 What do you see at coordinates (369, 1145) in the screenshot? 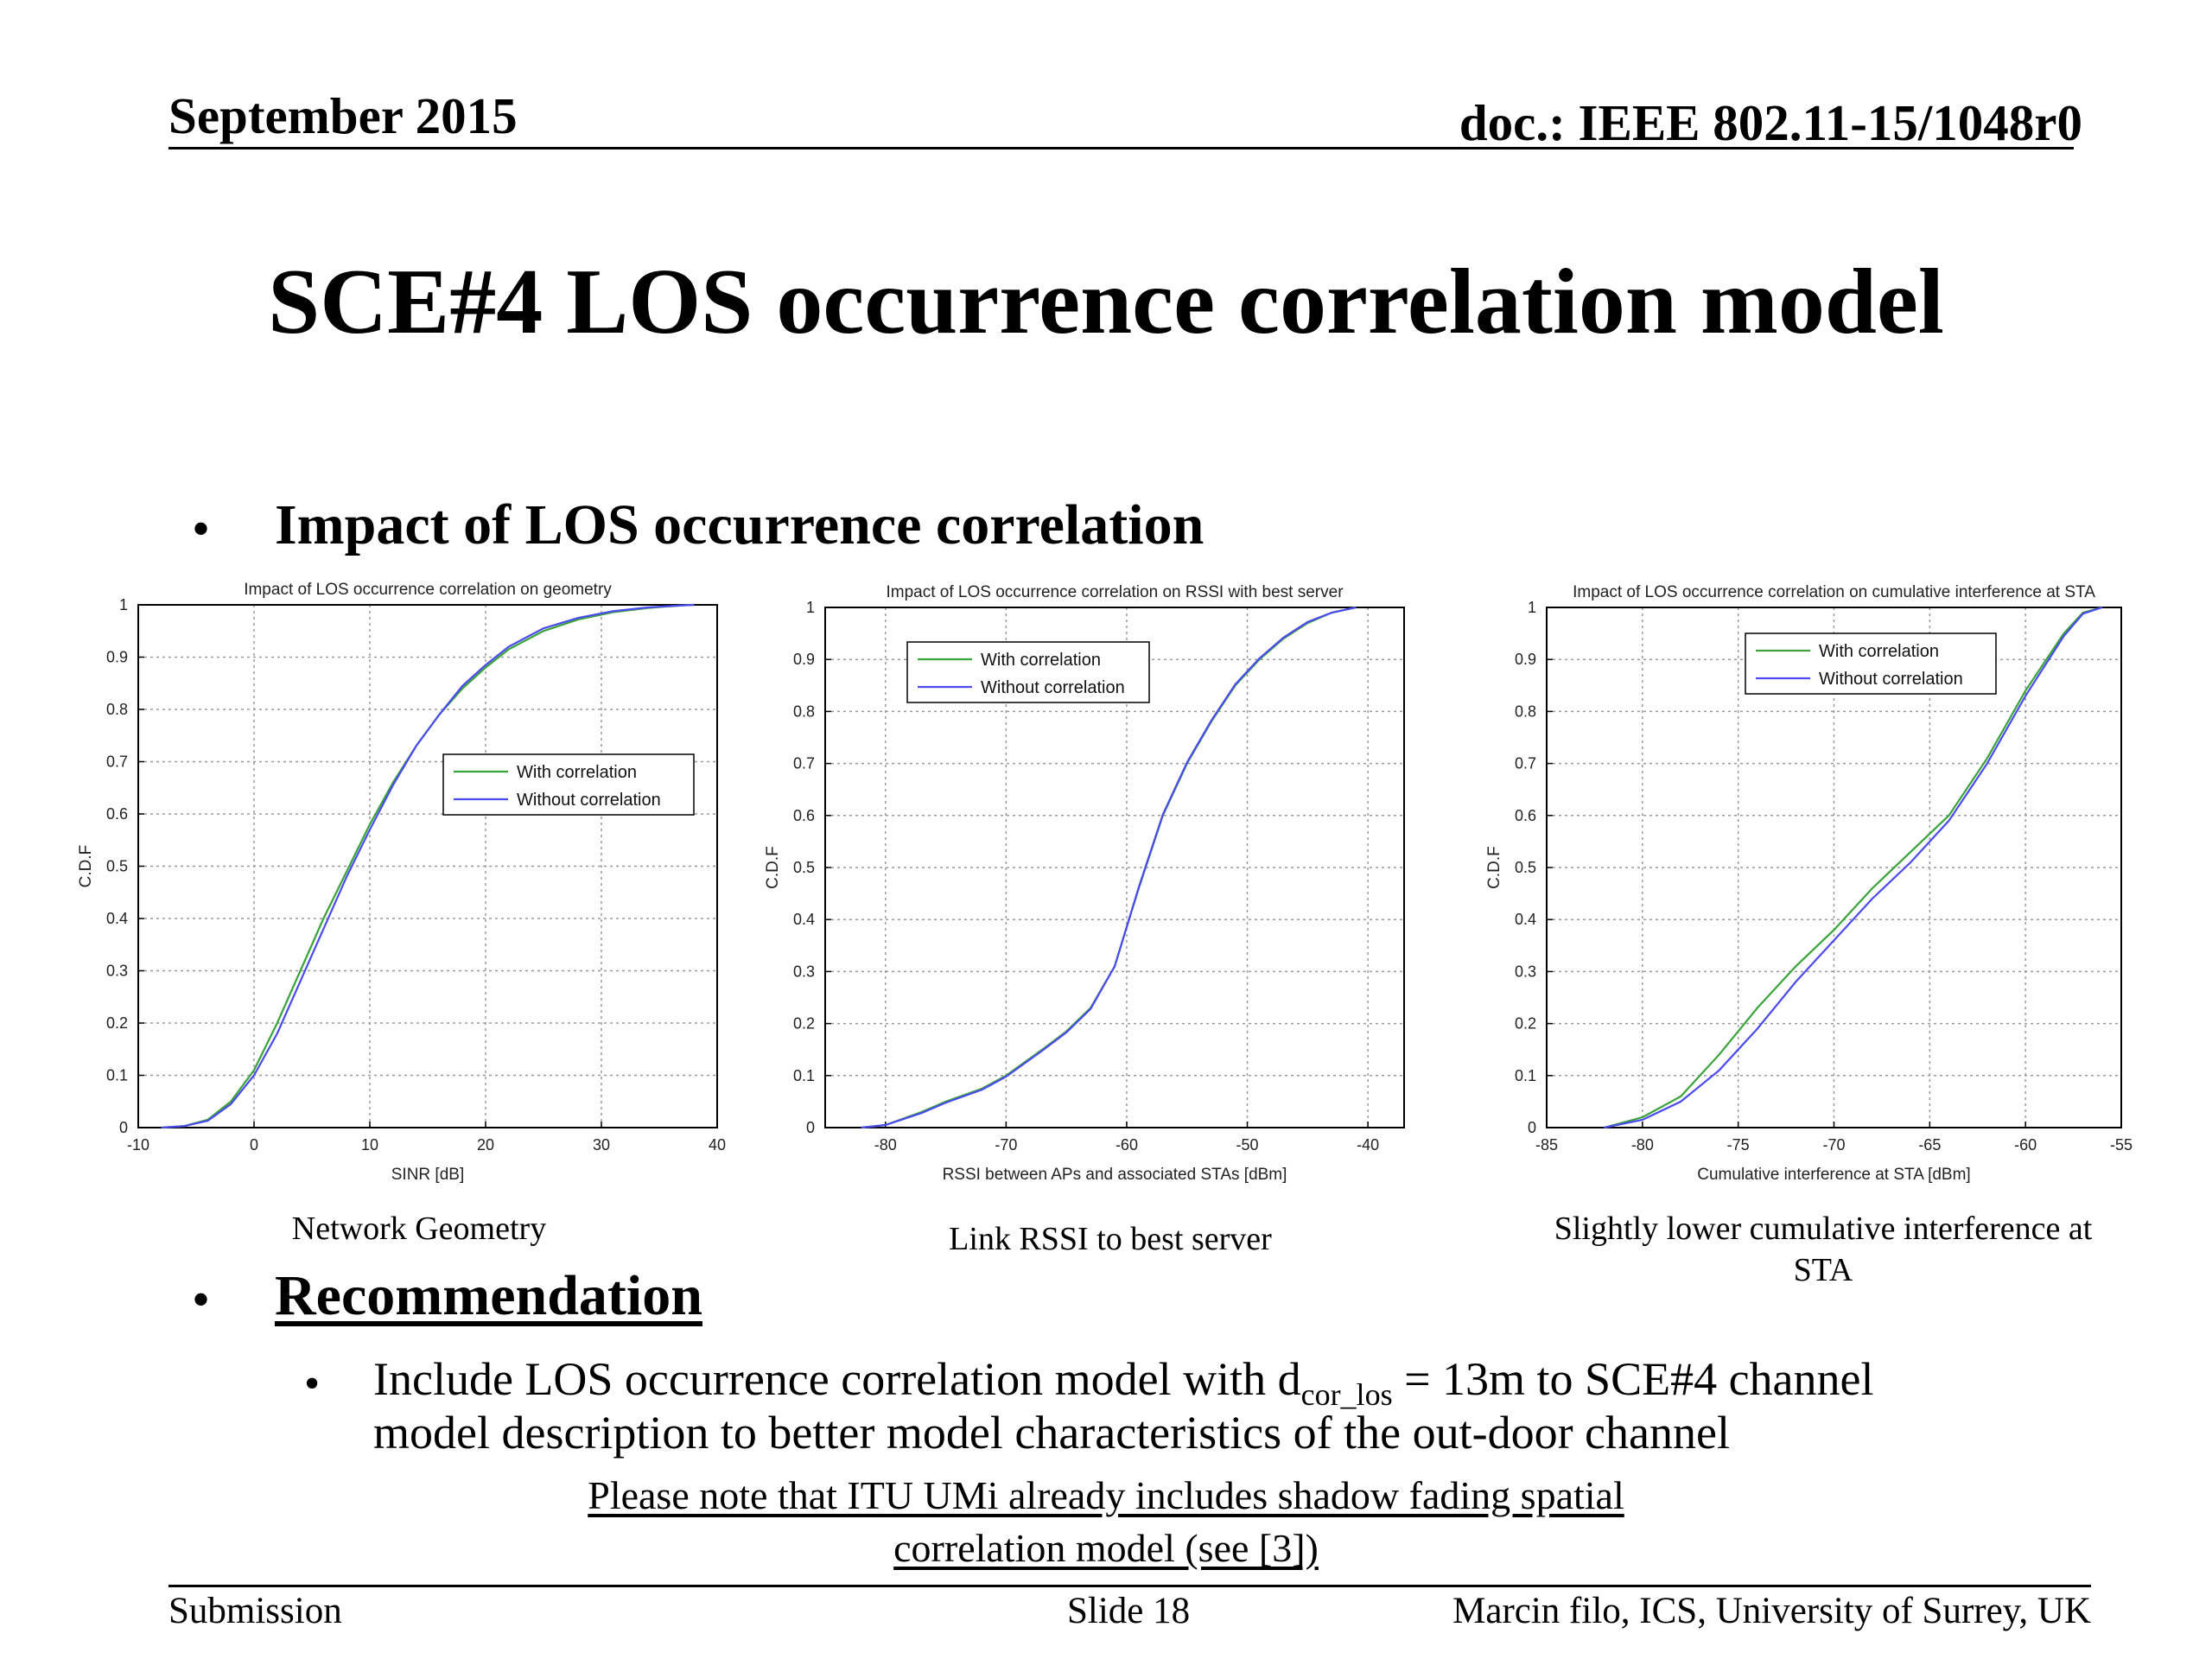
I see `x-tick-label: 10` at bounding box center [369, 1145].